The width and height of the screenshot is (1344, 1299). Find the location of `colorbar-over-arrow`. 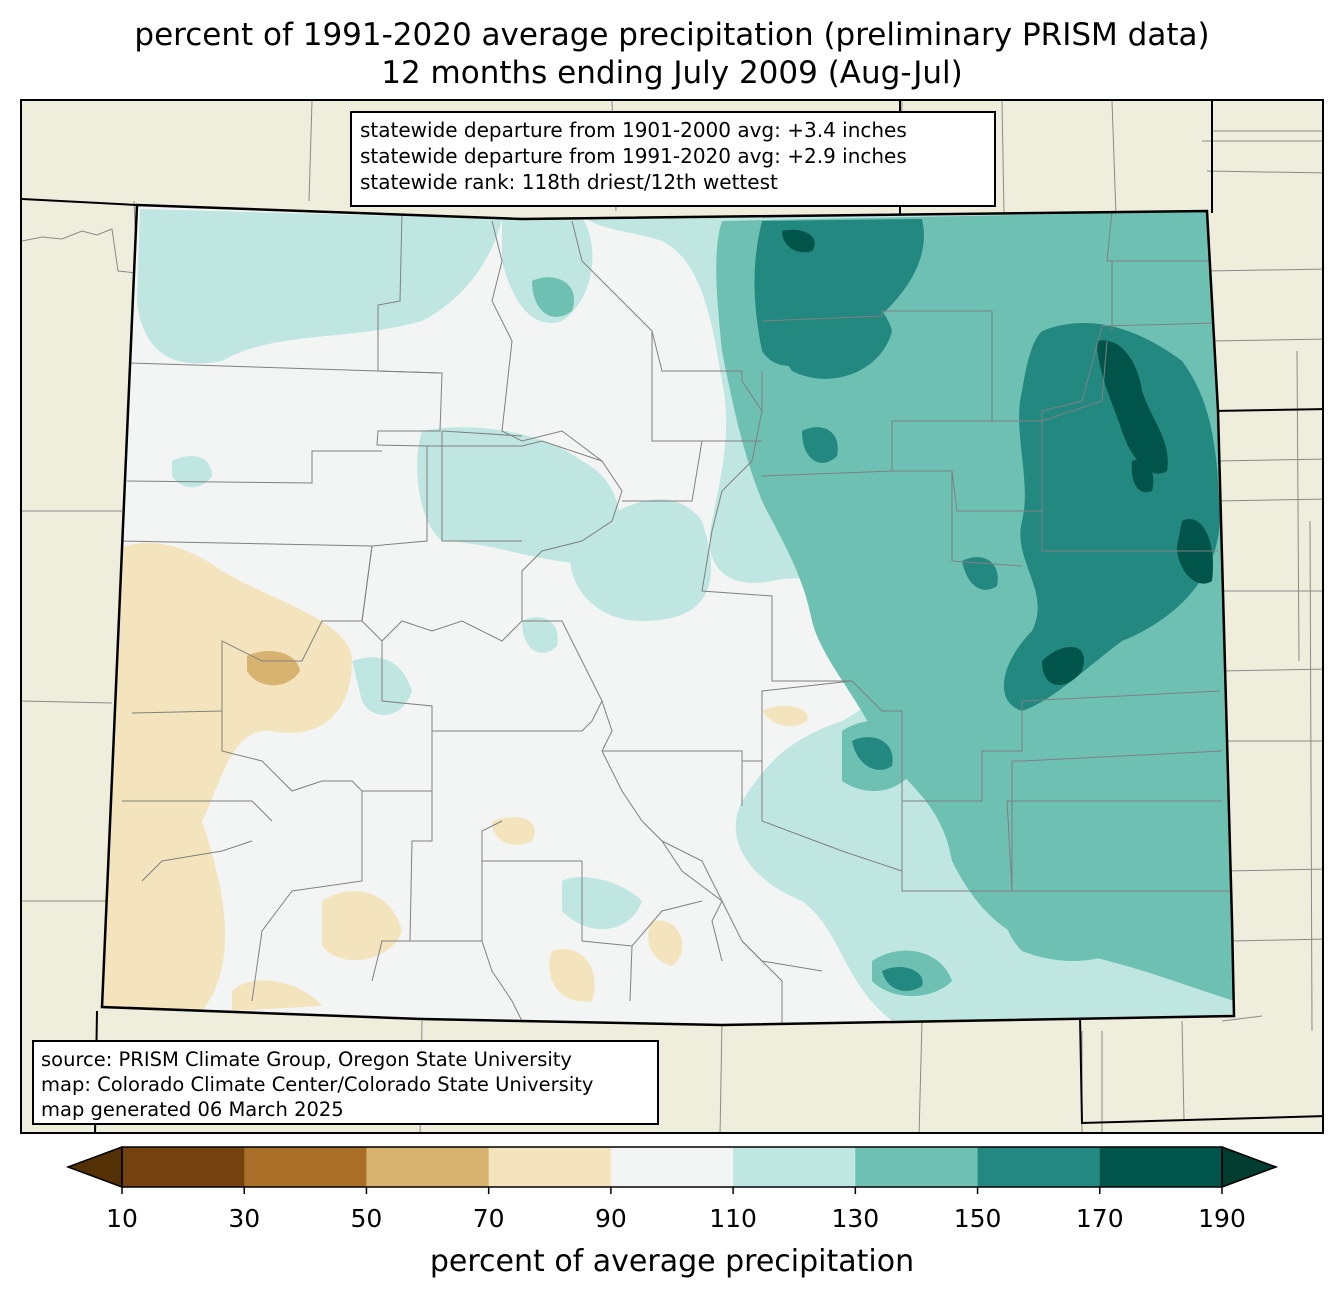

colorbar-over-arrow is located at coordinates (1250, 1167).